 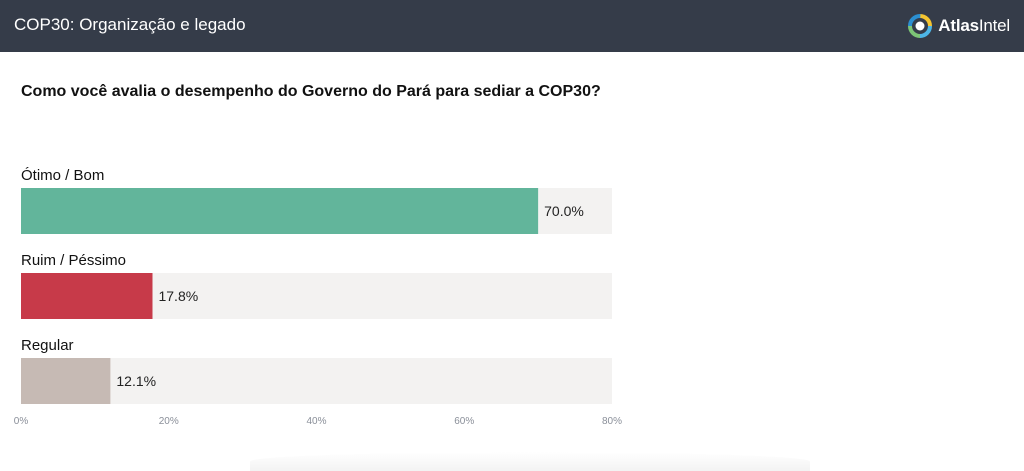 What do you see at coordinates (920, 26) in the screenshot?
I see `atlasintel-logo-icon` at bounding box center [920, 26].